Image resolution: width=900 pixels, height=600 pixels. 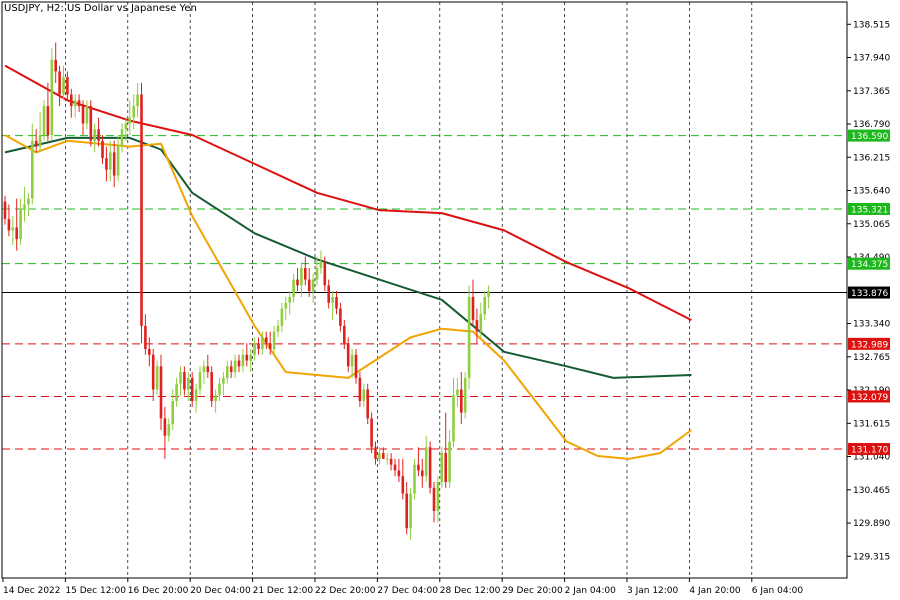 What do you see at coordinates (283, 591) in the screenshot?
I see `time-tick-label: 21 Dec 12:00` at bounding box center [283, 591].